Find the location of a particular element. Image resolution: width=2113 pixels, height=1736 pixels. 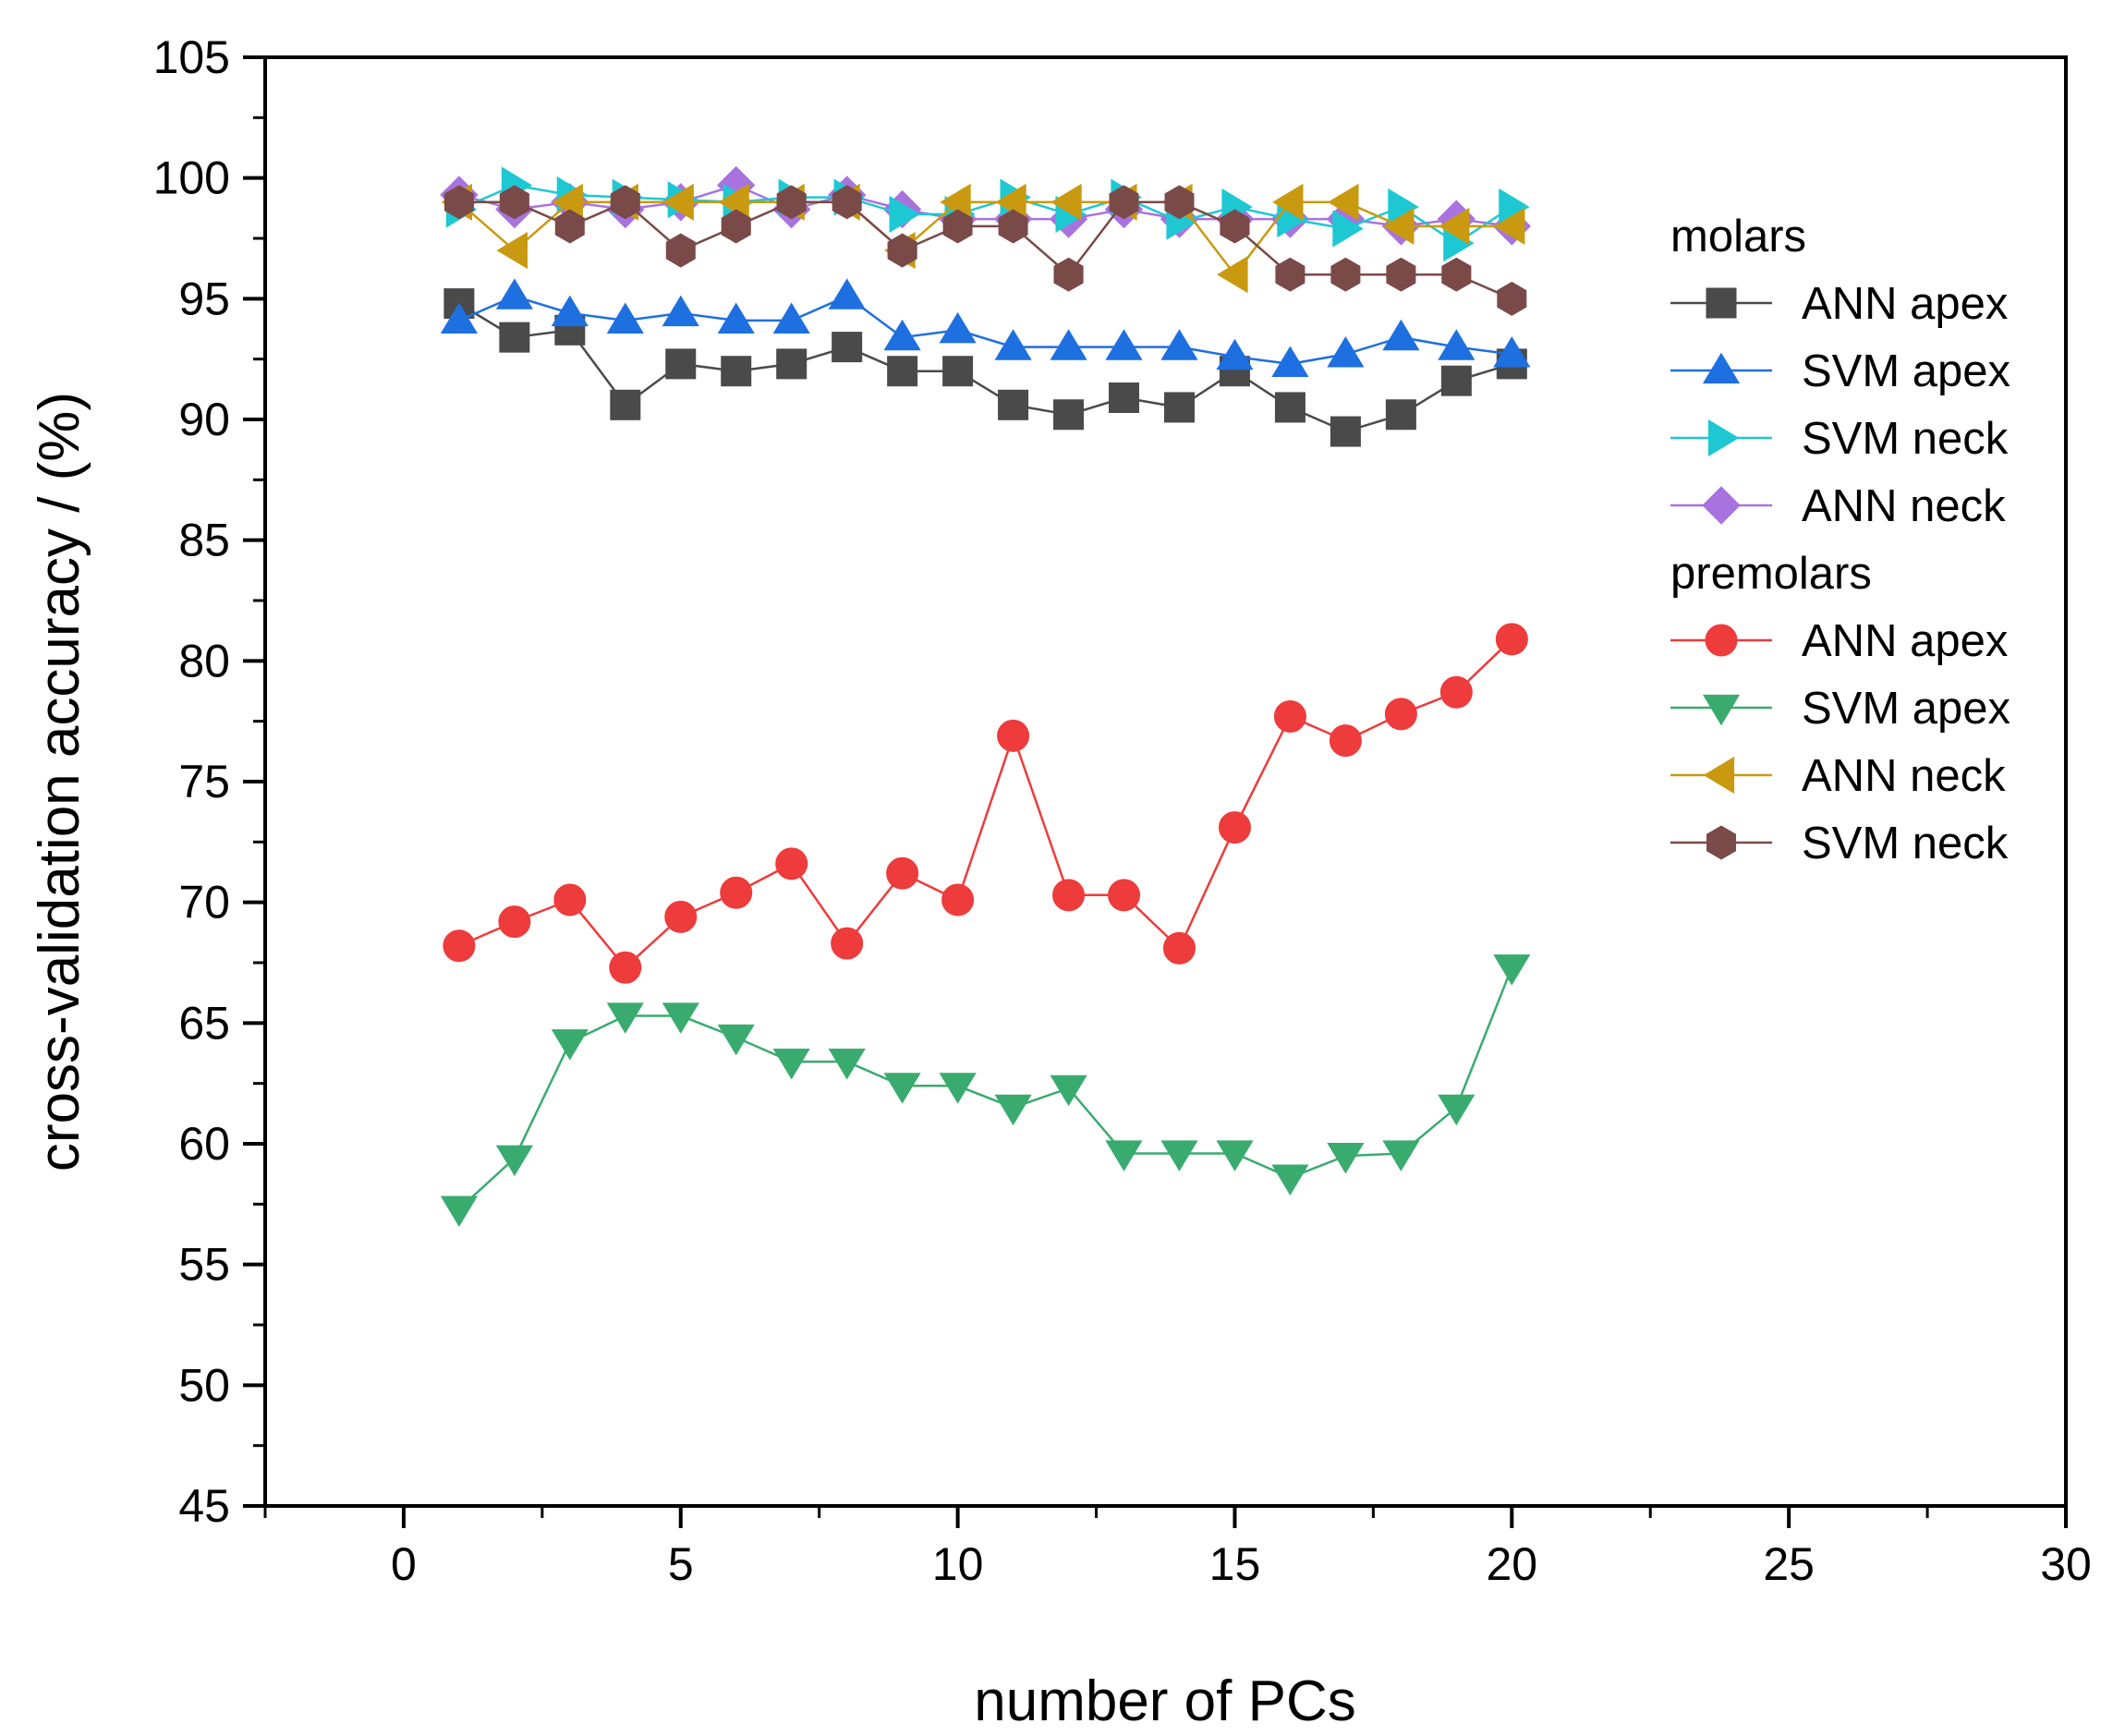

y-tick-label: 50 is located at coordinates (204, 1385).